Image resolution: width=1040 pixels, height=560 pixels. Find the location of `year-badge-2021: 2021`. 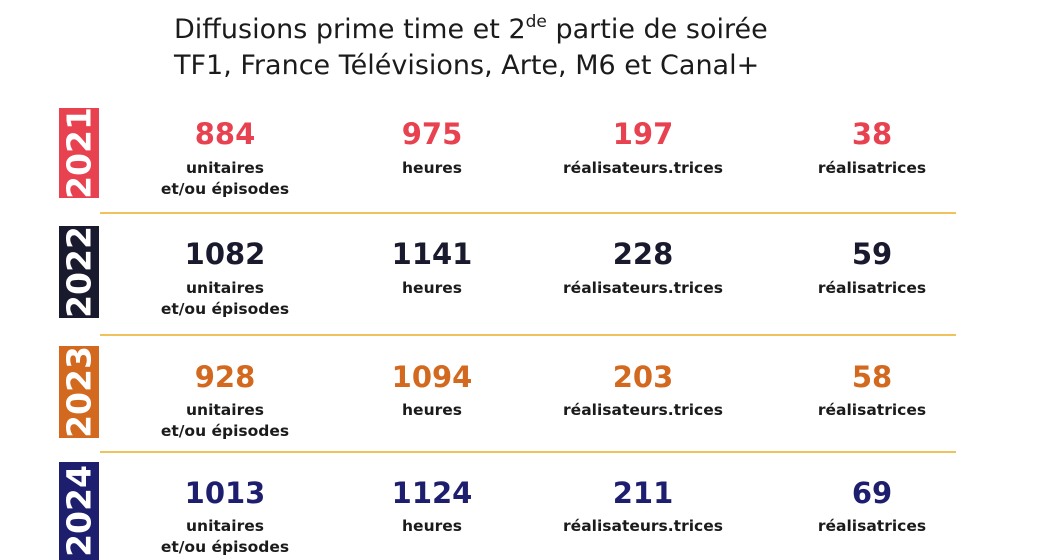

year-badge-2021: 2021 is located at coordinates (79, 153).